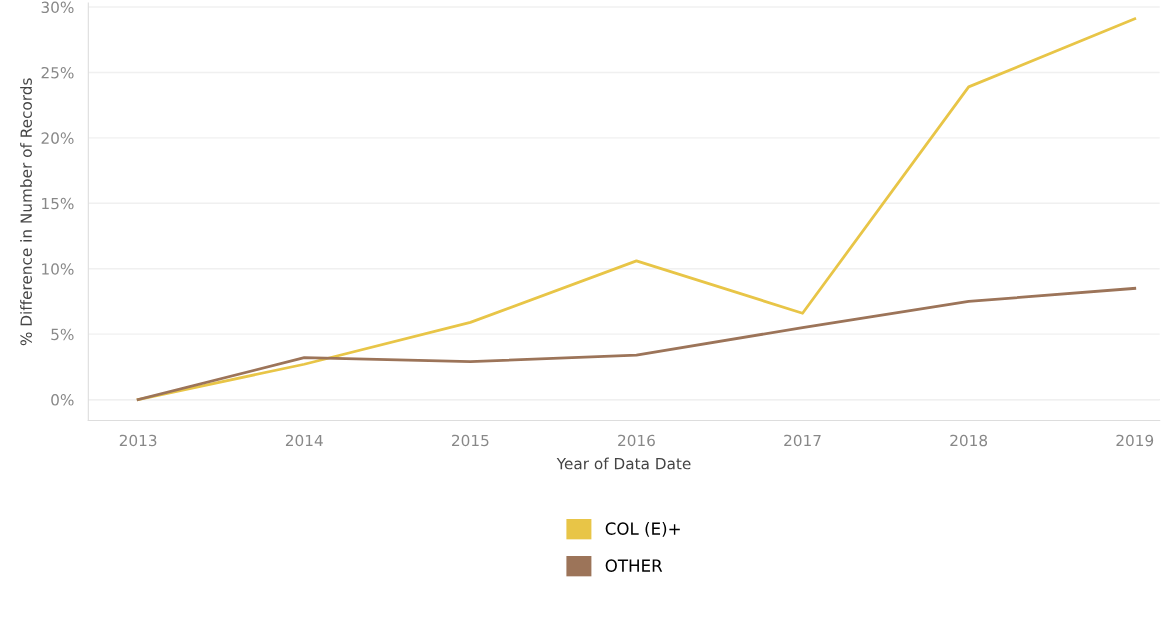  What do you see at coordinates (802, 440) in the screenshot?
I see `x-tick-label: 2017` at bounding box center [802, 440].